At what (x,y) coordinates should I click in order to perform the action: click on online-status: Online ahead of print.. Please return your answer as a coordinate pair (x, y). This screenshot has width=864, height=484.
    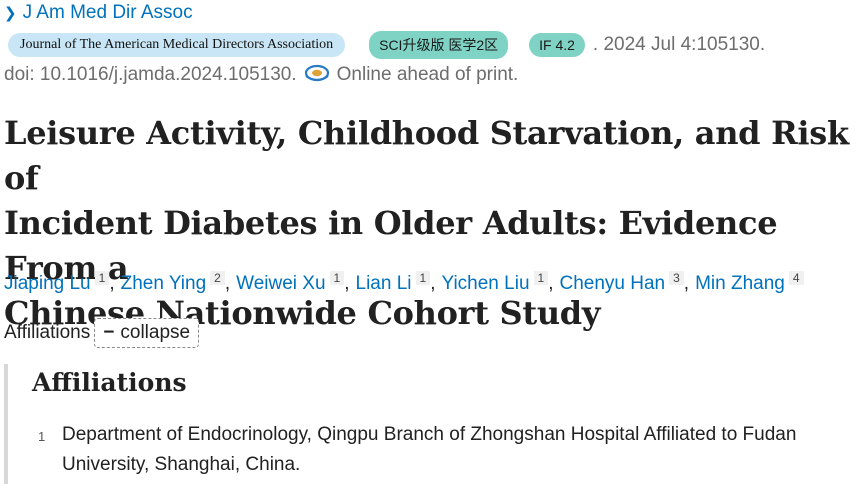
    Looking at the image, I should click on (427, 74).